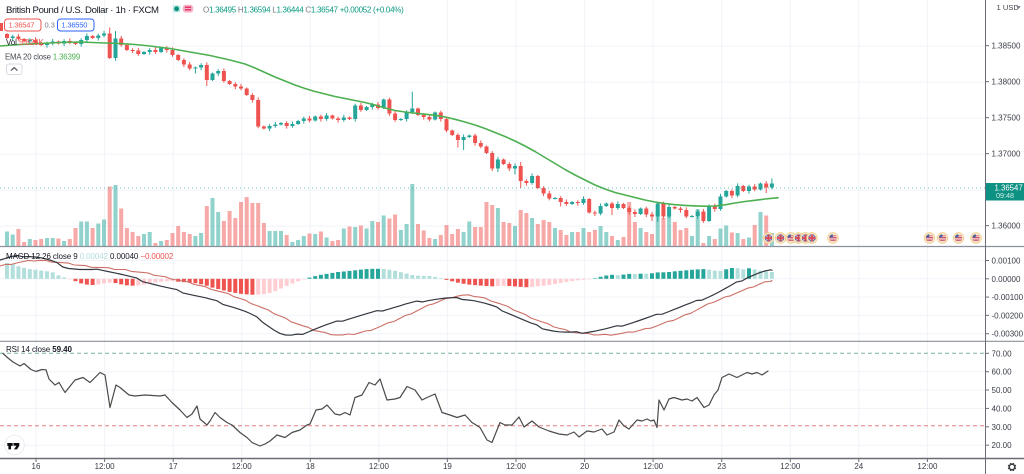 The image size is (1024, 474). Describe the element at coordinates (75, 25) in the screenshot. I see `svg-text: 1.36550` at that location.